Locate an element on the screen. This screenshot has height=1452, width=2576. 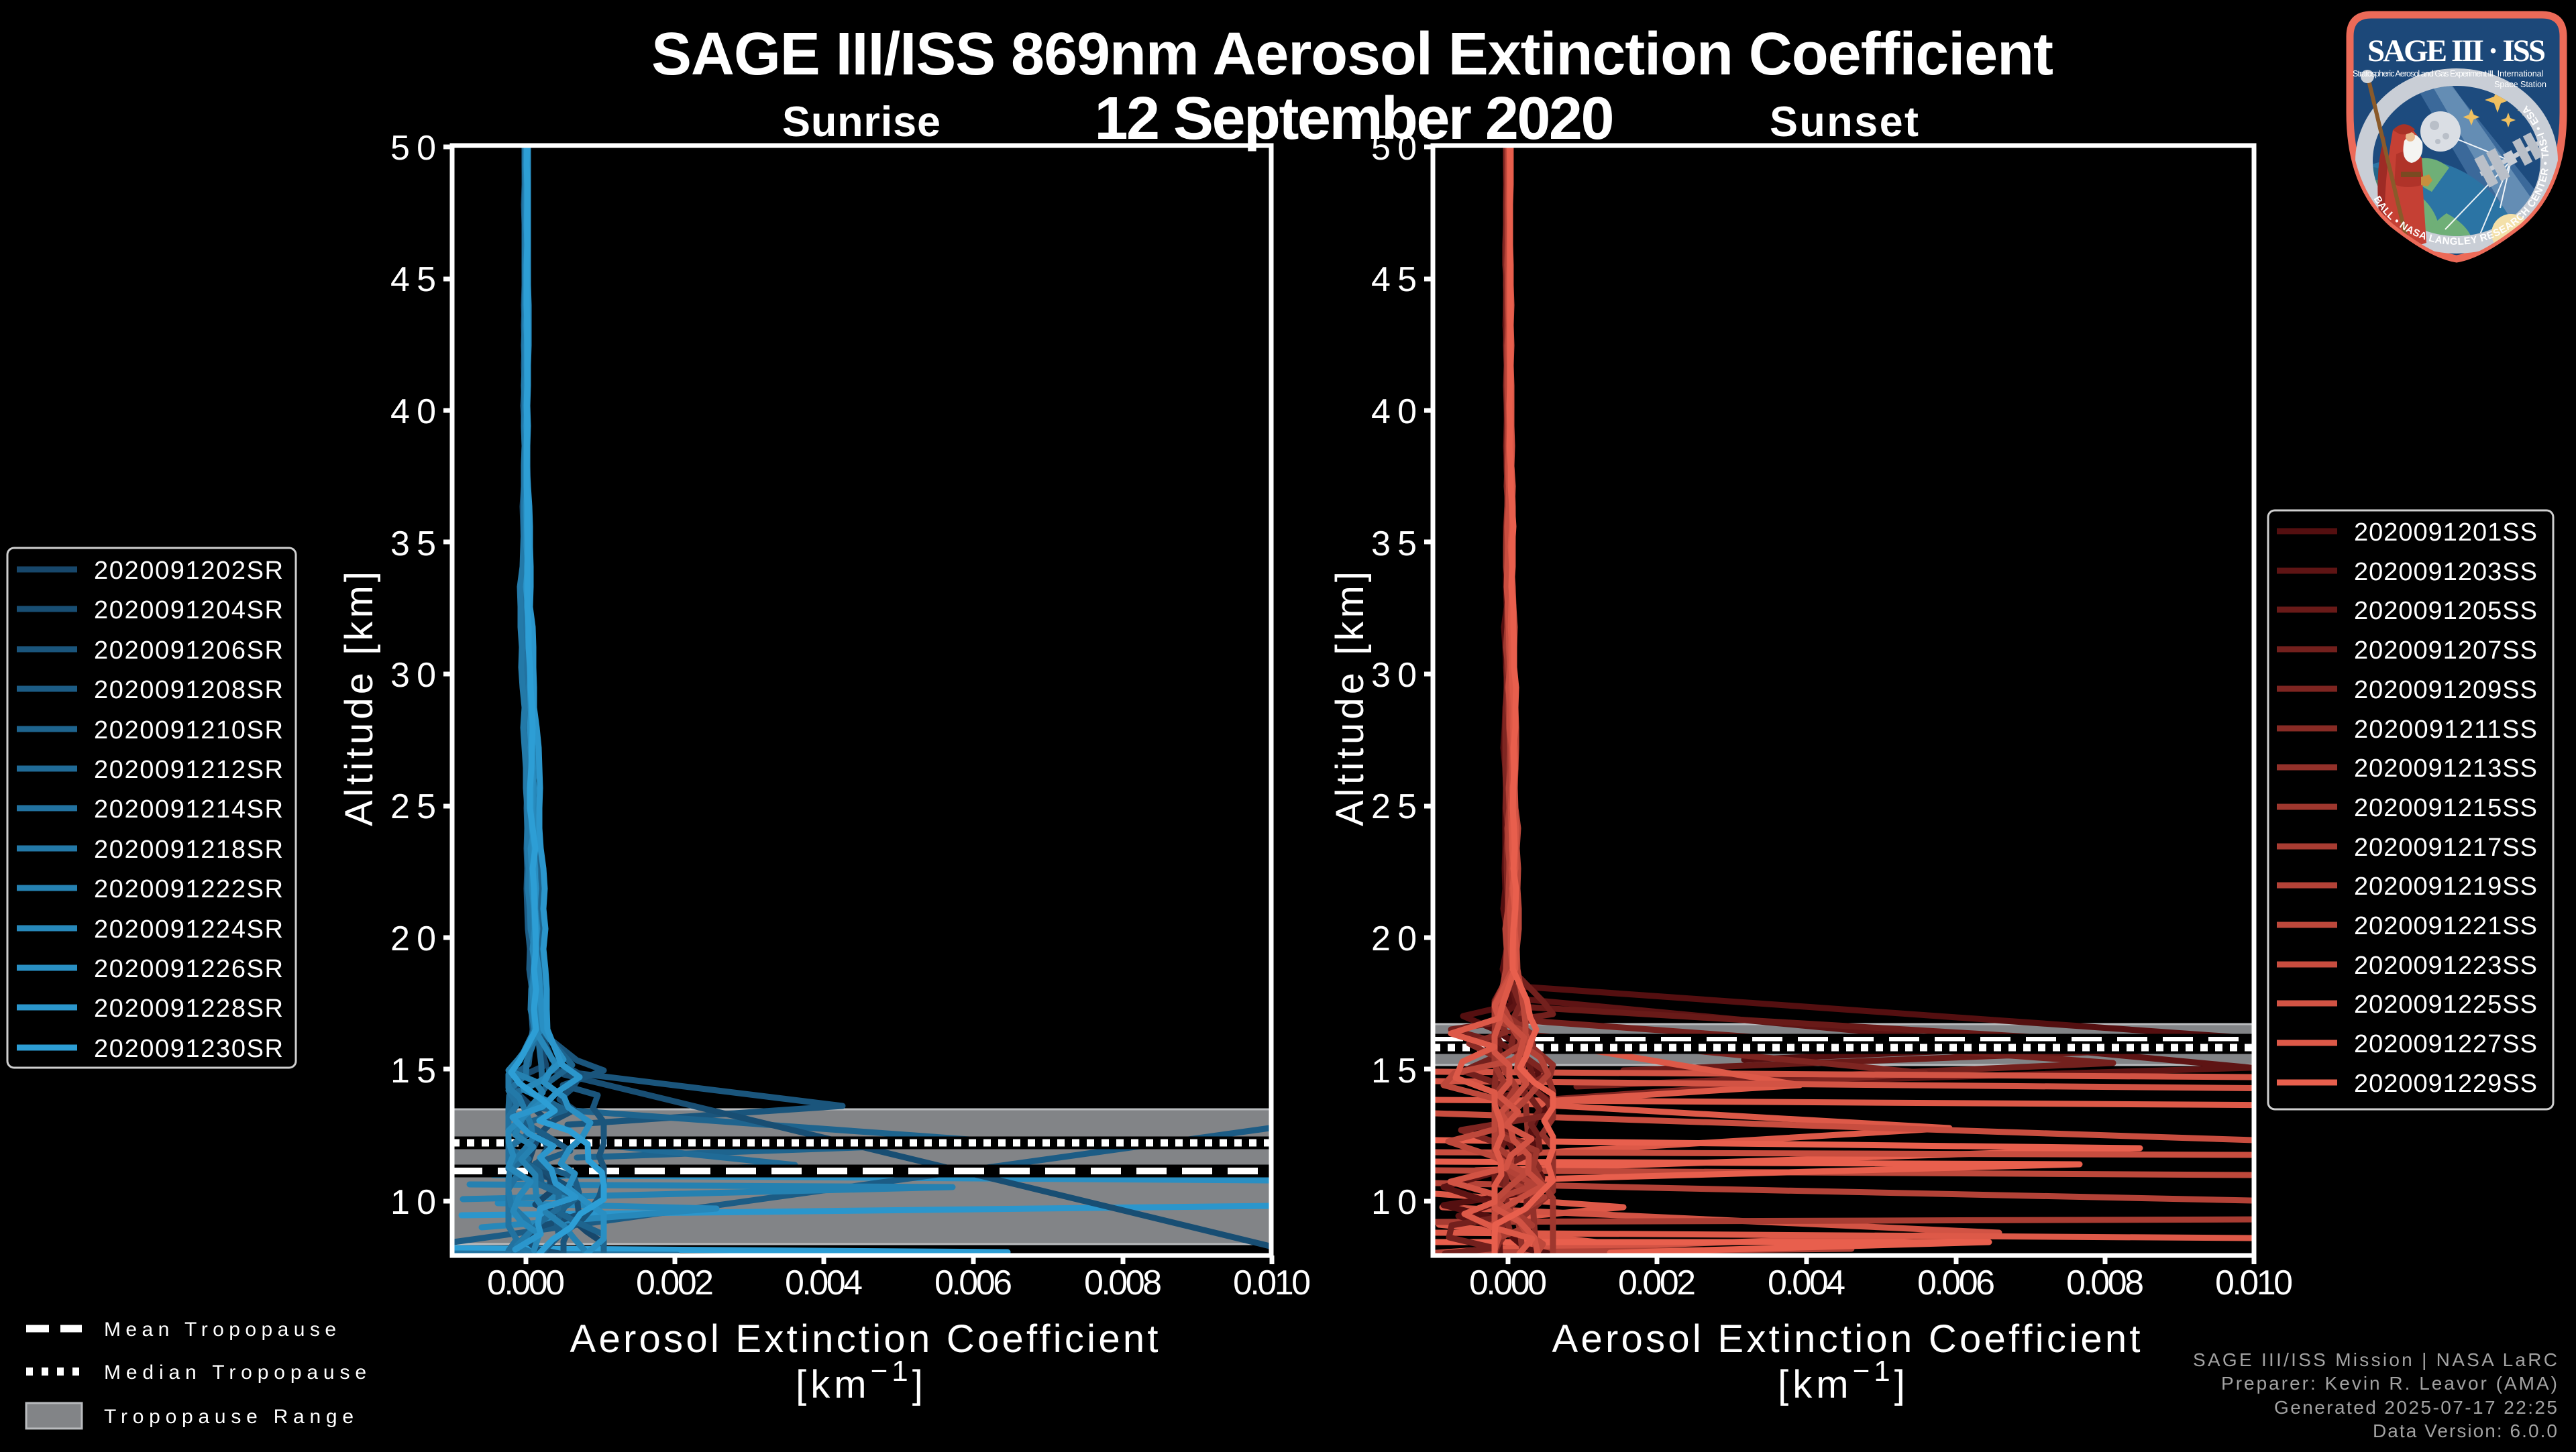
svg-text: 2020091209SS is located at coordinates (2445, 690).